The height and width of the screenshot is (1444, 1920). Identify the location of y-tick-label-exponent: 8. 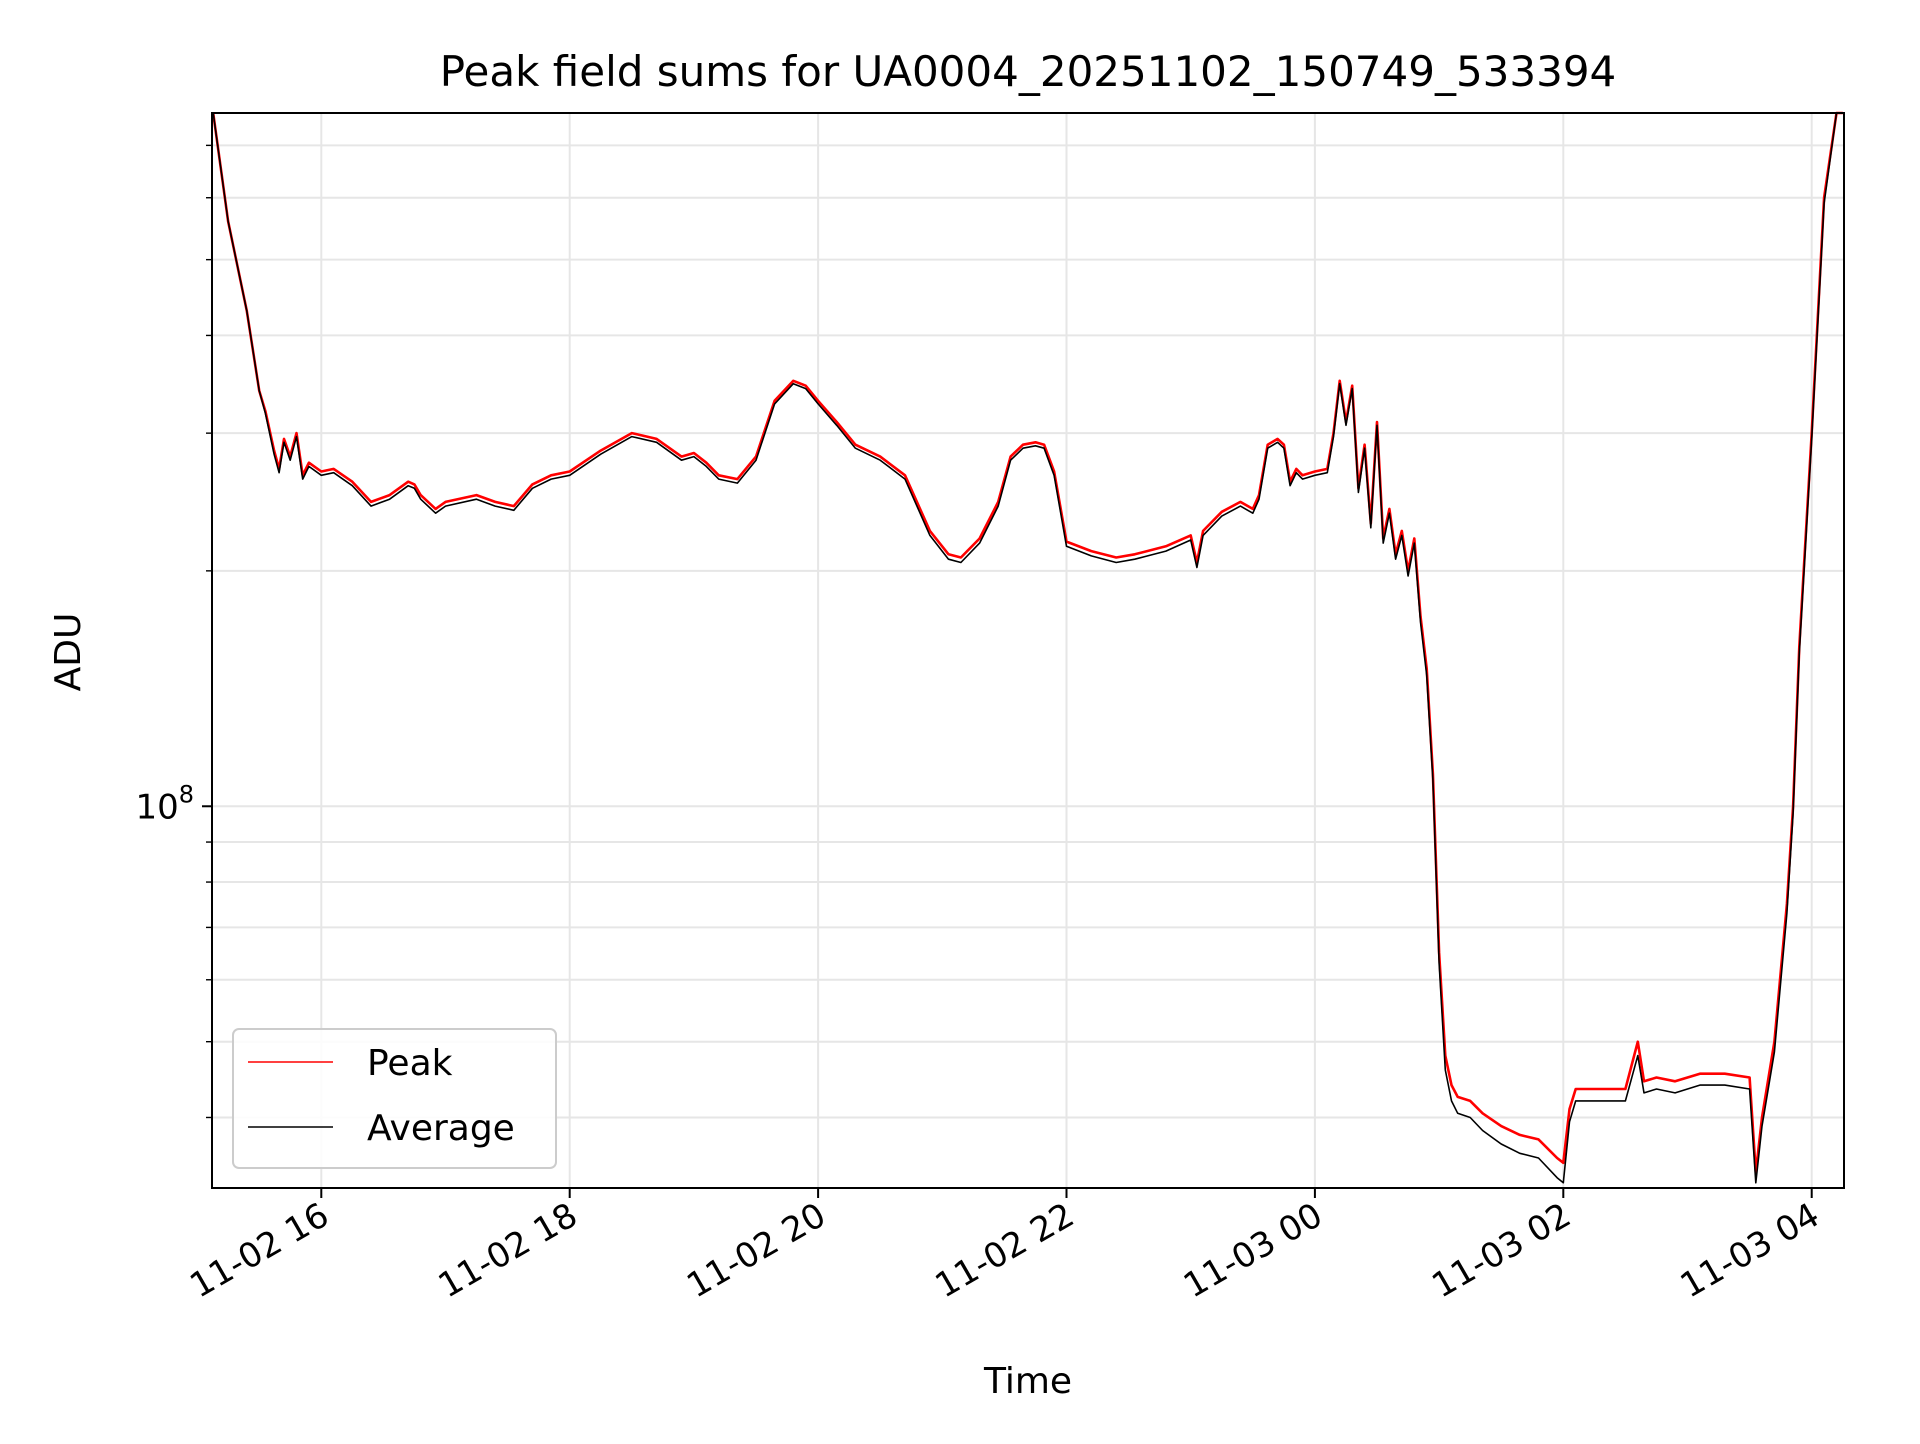
(186, 794).